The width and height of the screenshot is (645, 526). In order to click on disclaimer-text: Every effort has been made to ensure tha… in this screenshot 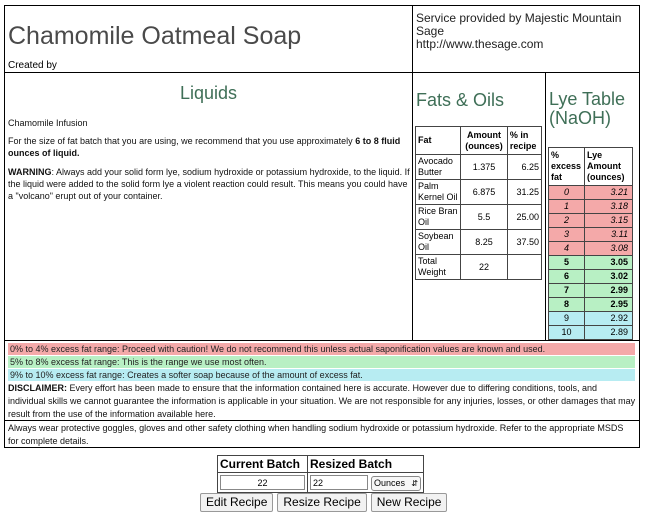, I will do `click(322, 401)`.